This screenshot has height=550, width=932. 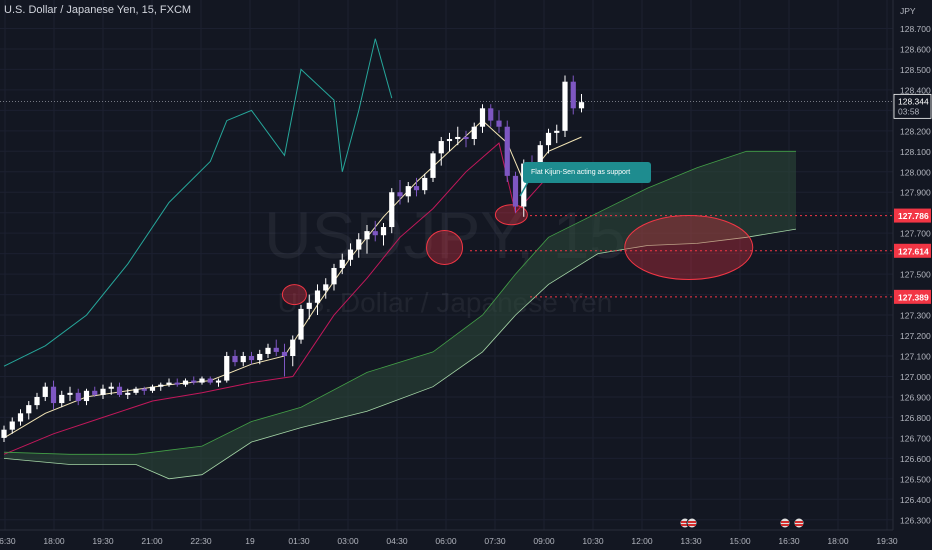 What do you see at coordinates (397, 541) in the screenshot?
I see `time-tick-label: 04:30` at bounding box center [397, 541].